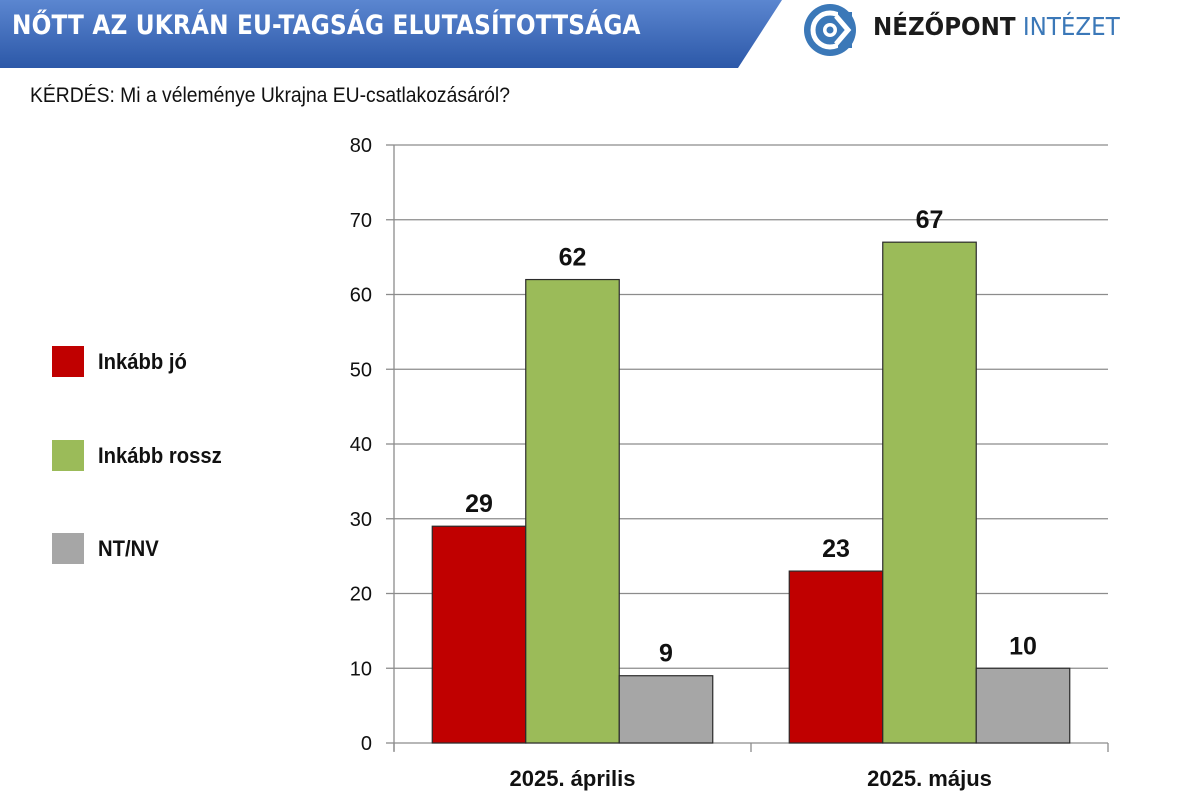 The image size is (1200, 795). Describe the element at coordinates (160, 455) in the screenshot. I see `legend-label-inkabb-rossz: Inkább rossz` at that location.